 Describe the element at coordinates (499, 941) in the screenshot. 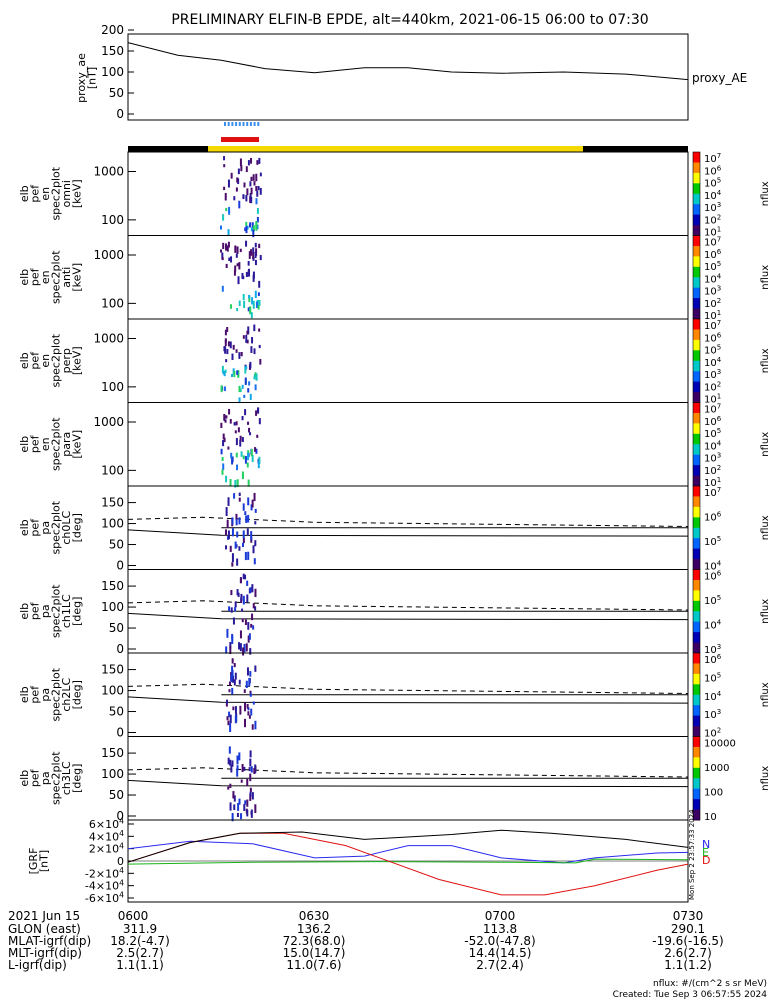

I see `ephemeris-value: -52.0(-47.8)` at that location.